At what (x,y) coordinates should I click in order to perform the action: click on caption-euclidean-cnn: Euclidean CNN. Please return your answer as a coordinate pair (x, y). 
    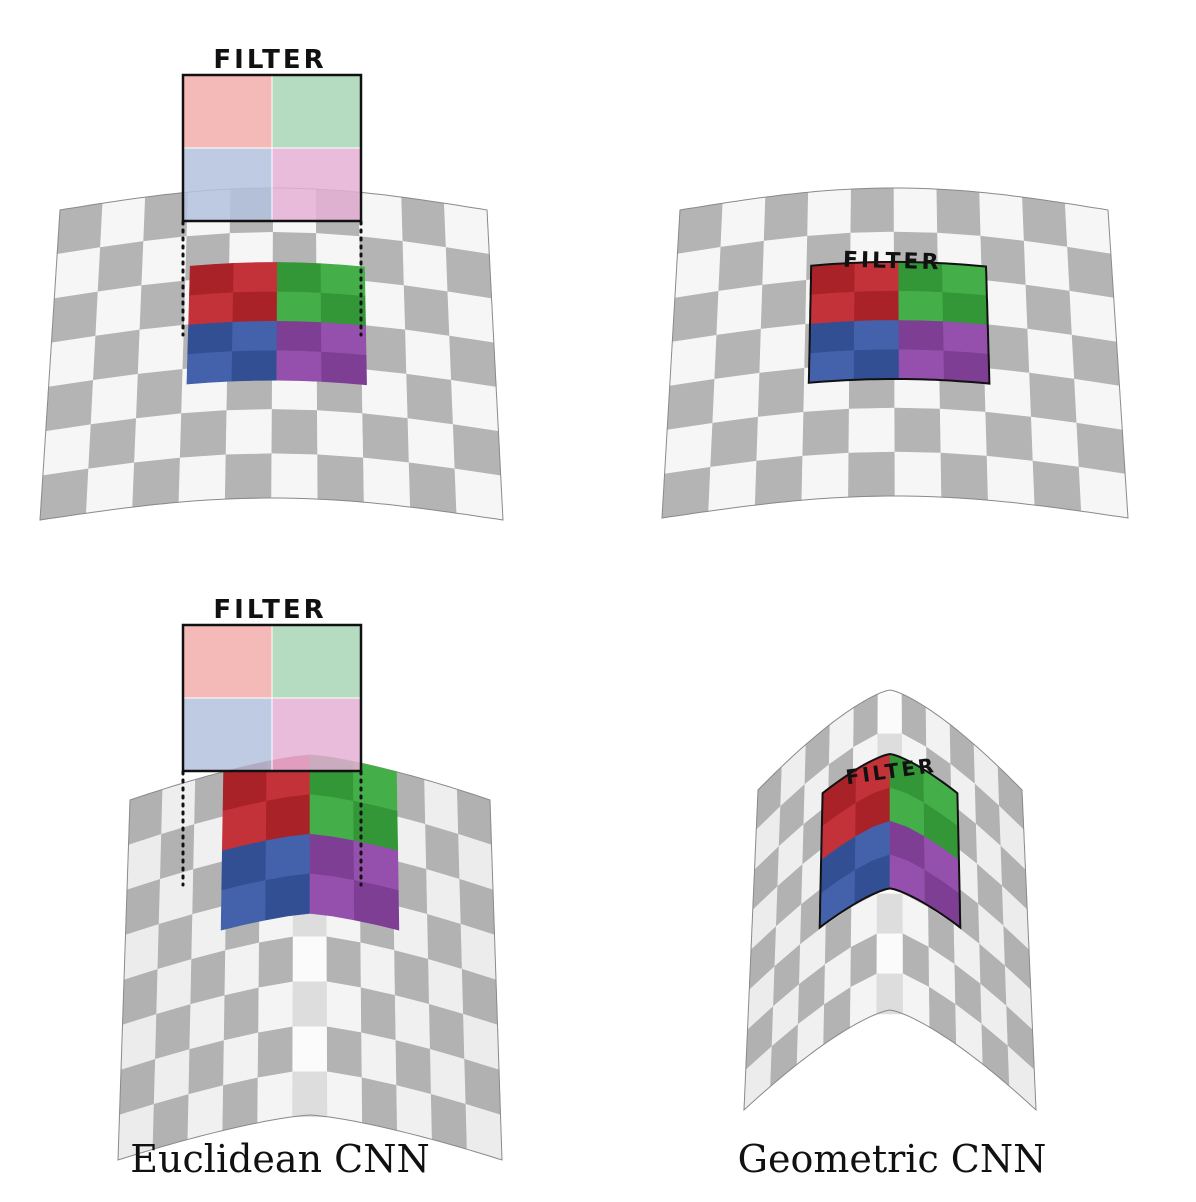
    Looking at the image, I should click on (279, 1159).